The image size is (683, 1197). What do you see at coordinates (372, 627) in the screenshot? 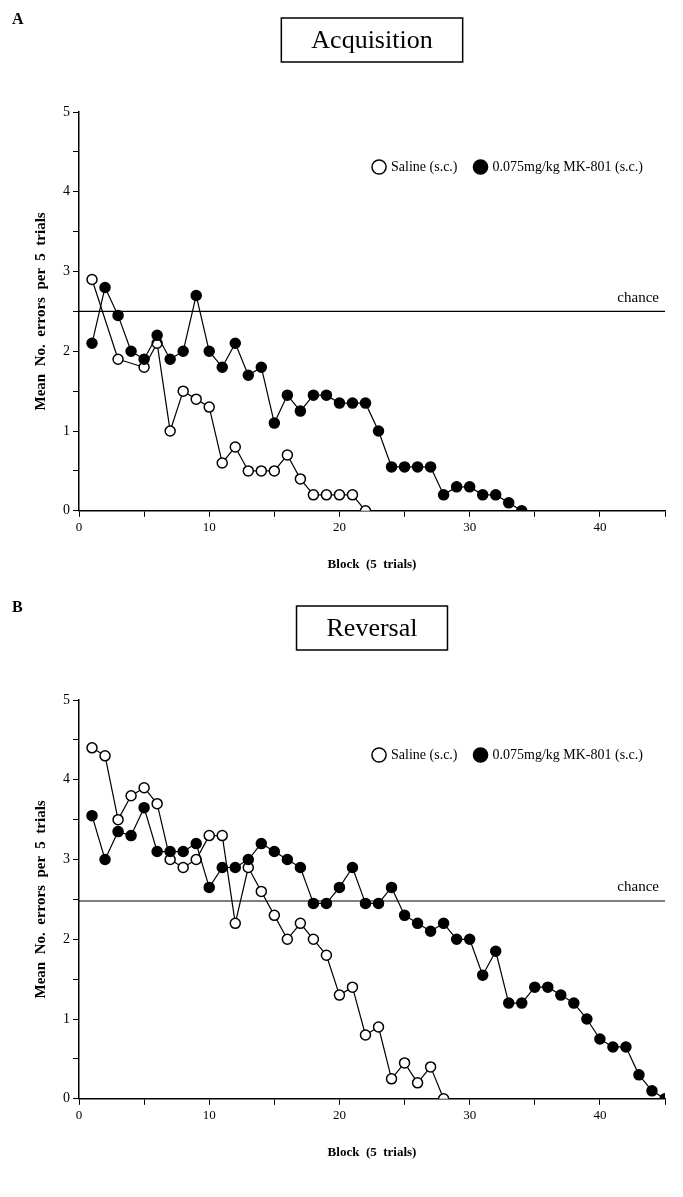
I see `chart-title: Reversal` at bounding box center [372, 627].